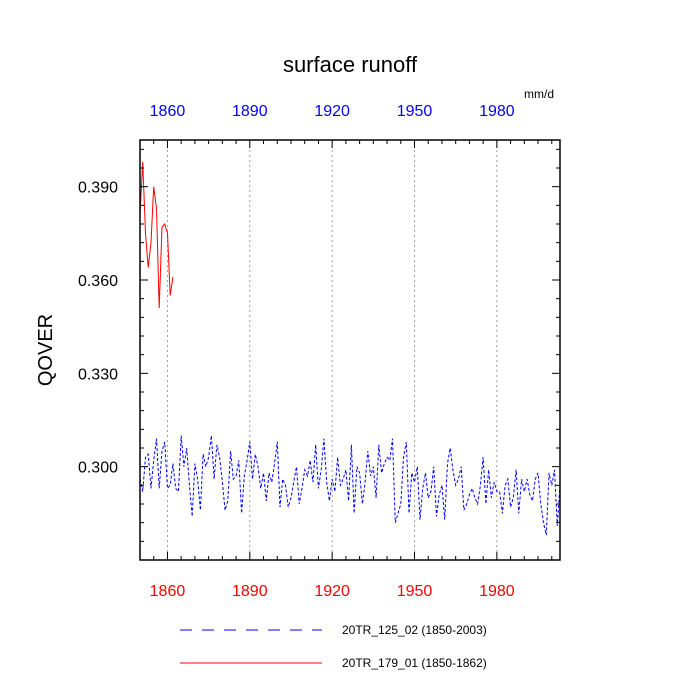 Image resolution: width=700 pixels, height=700 pixels. I want to click on y-axis-label: QOVER, so click(46, 350).